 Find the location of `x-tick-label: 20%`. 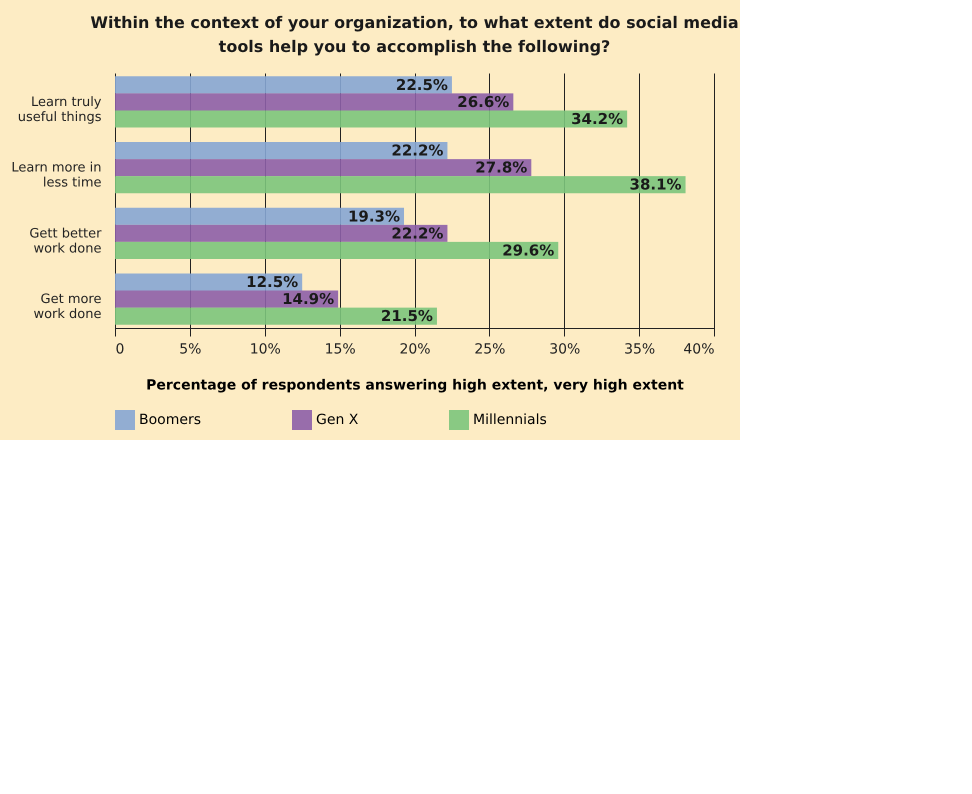

x-tick-label: 20% is located at coordinates (415, 350).